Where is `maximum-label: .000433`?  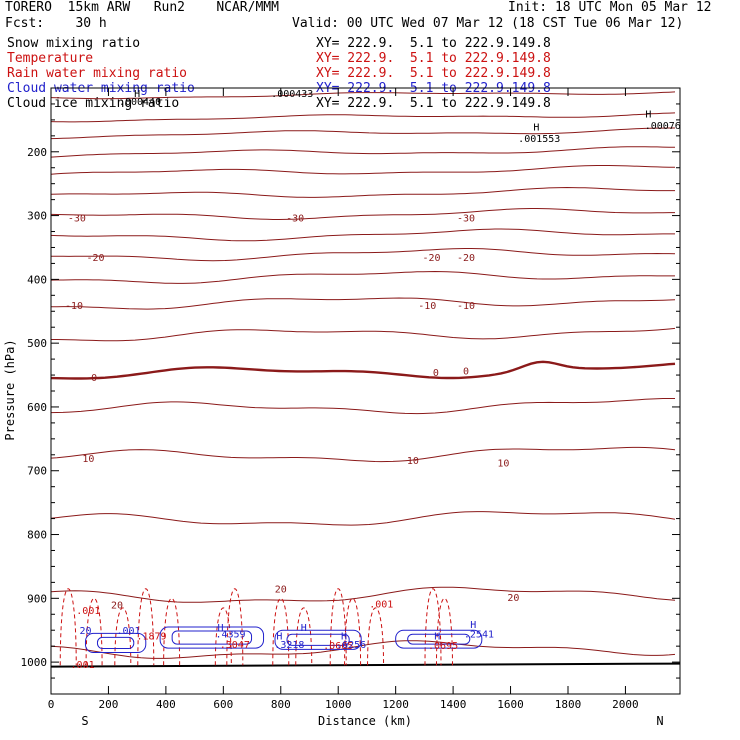 maximum-label: .000433 is located at coordinates (292, 94).